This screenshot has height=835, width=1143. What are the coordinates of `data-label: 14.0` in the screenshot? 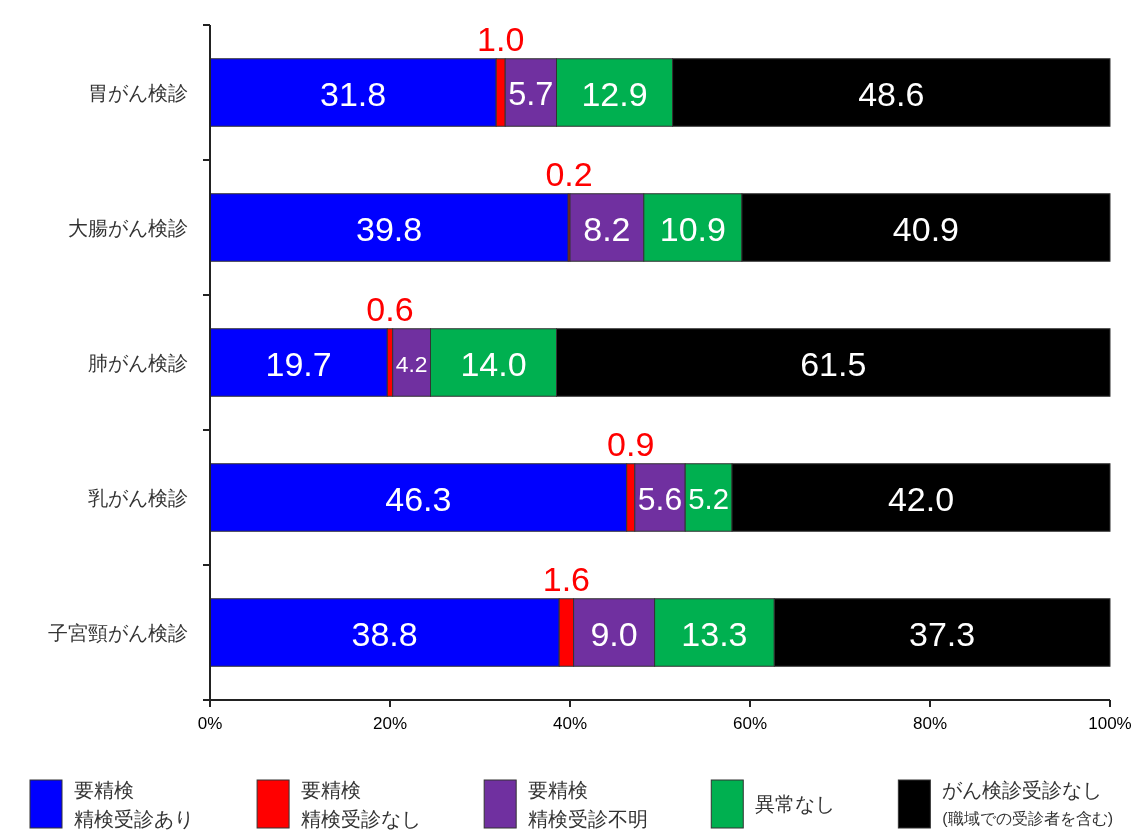 It's located at (493, 363).